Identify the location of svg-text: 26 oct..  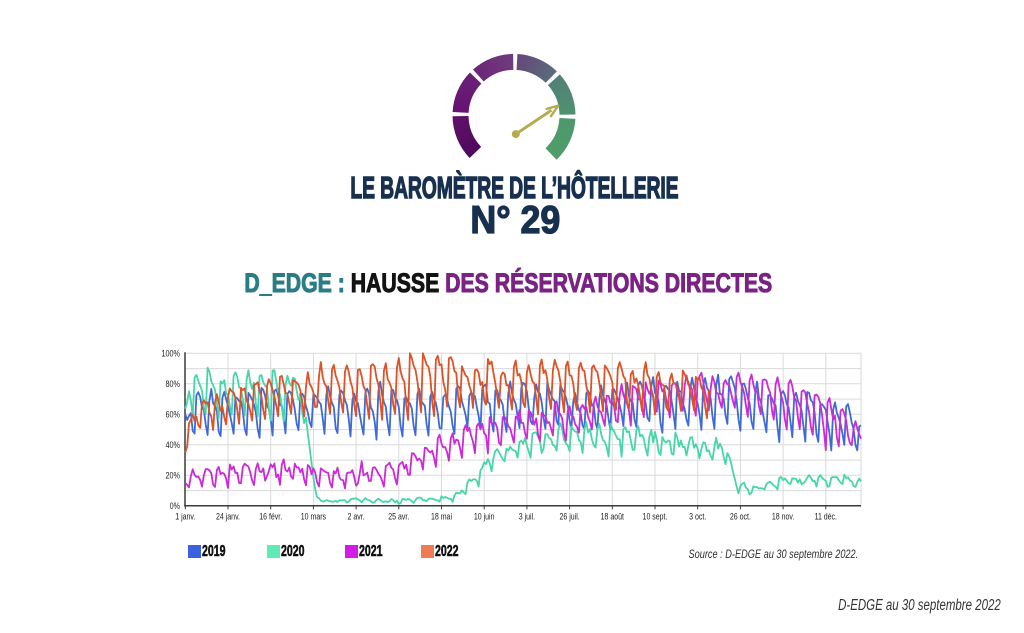
(740, 516).